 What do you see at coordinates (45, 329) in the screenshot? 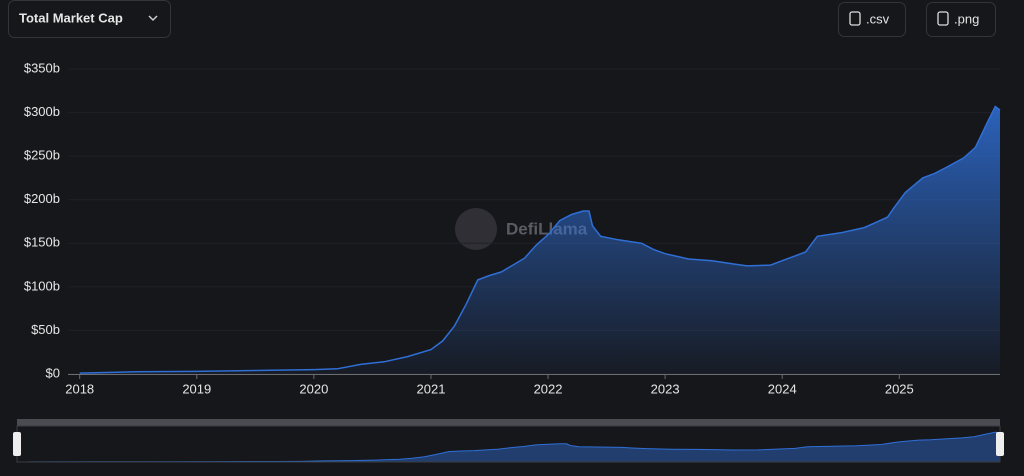
I see `y-tick-label: $50b` at bounding box center [45, 329].